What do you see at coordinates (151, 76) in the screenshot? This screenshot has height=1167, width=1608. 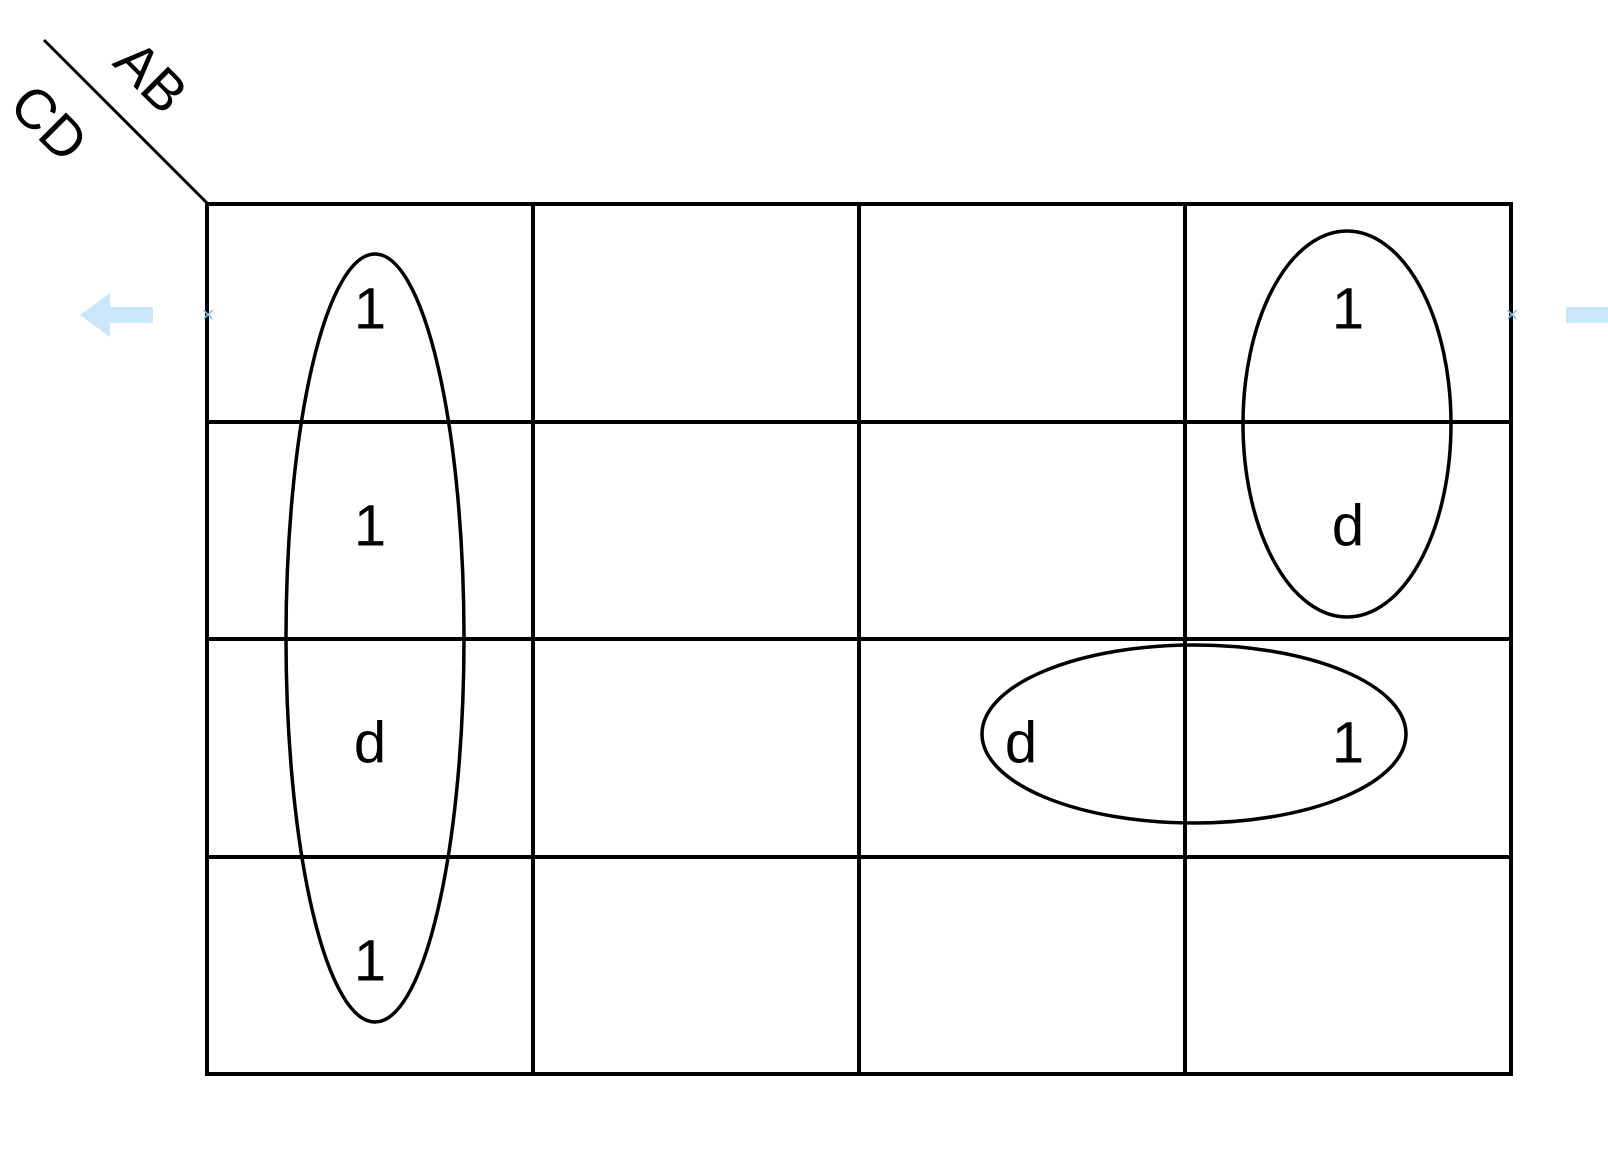 I see `column-variables-label: AB` at bounding box center [151, 76].